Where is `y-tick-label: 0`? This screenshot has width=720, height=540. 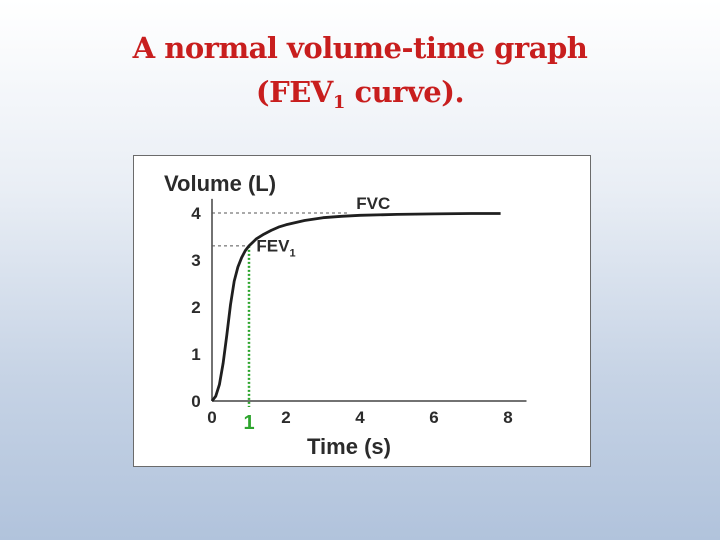 y-tick-label: 0 is located at coordinates (195, 401).